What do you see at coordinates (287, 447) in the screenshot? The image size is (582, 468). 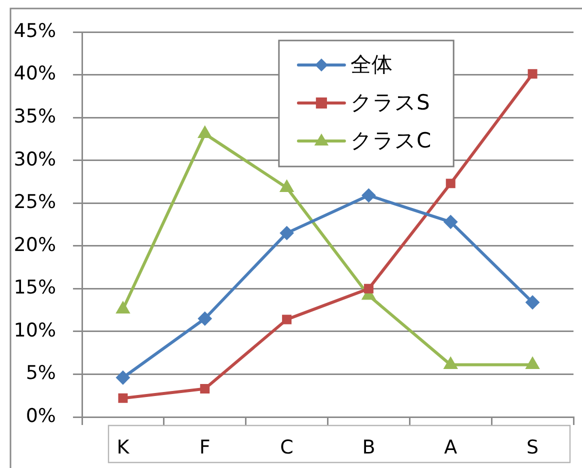 I see `x-tick-label: C` at bounding box center [287, 447].